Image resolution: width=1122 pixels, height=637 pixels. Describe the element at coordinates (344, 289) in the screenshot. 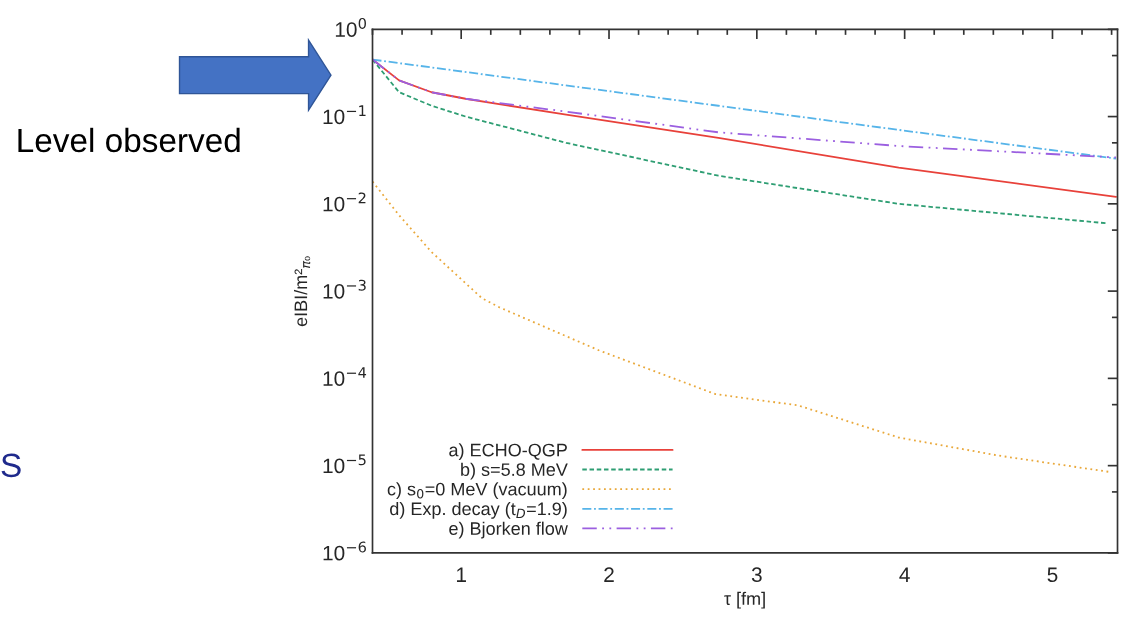

I see `y-tick-label: 10$^{−3}$` at that location.